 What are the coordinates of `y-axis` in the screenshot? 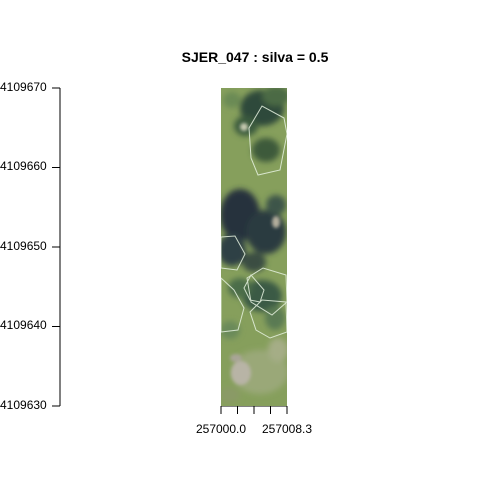 It's located at (56, 247).